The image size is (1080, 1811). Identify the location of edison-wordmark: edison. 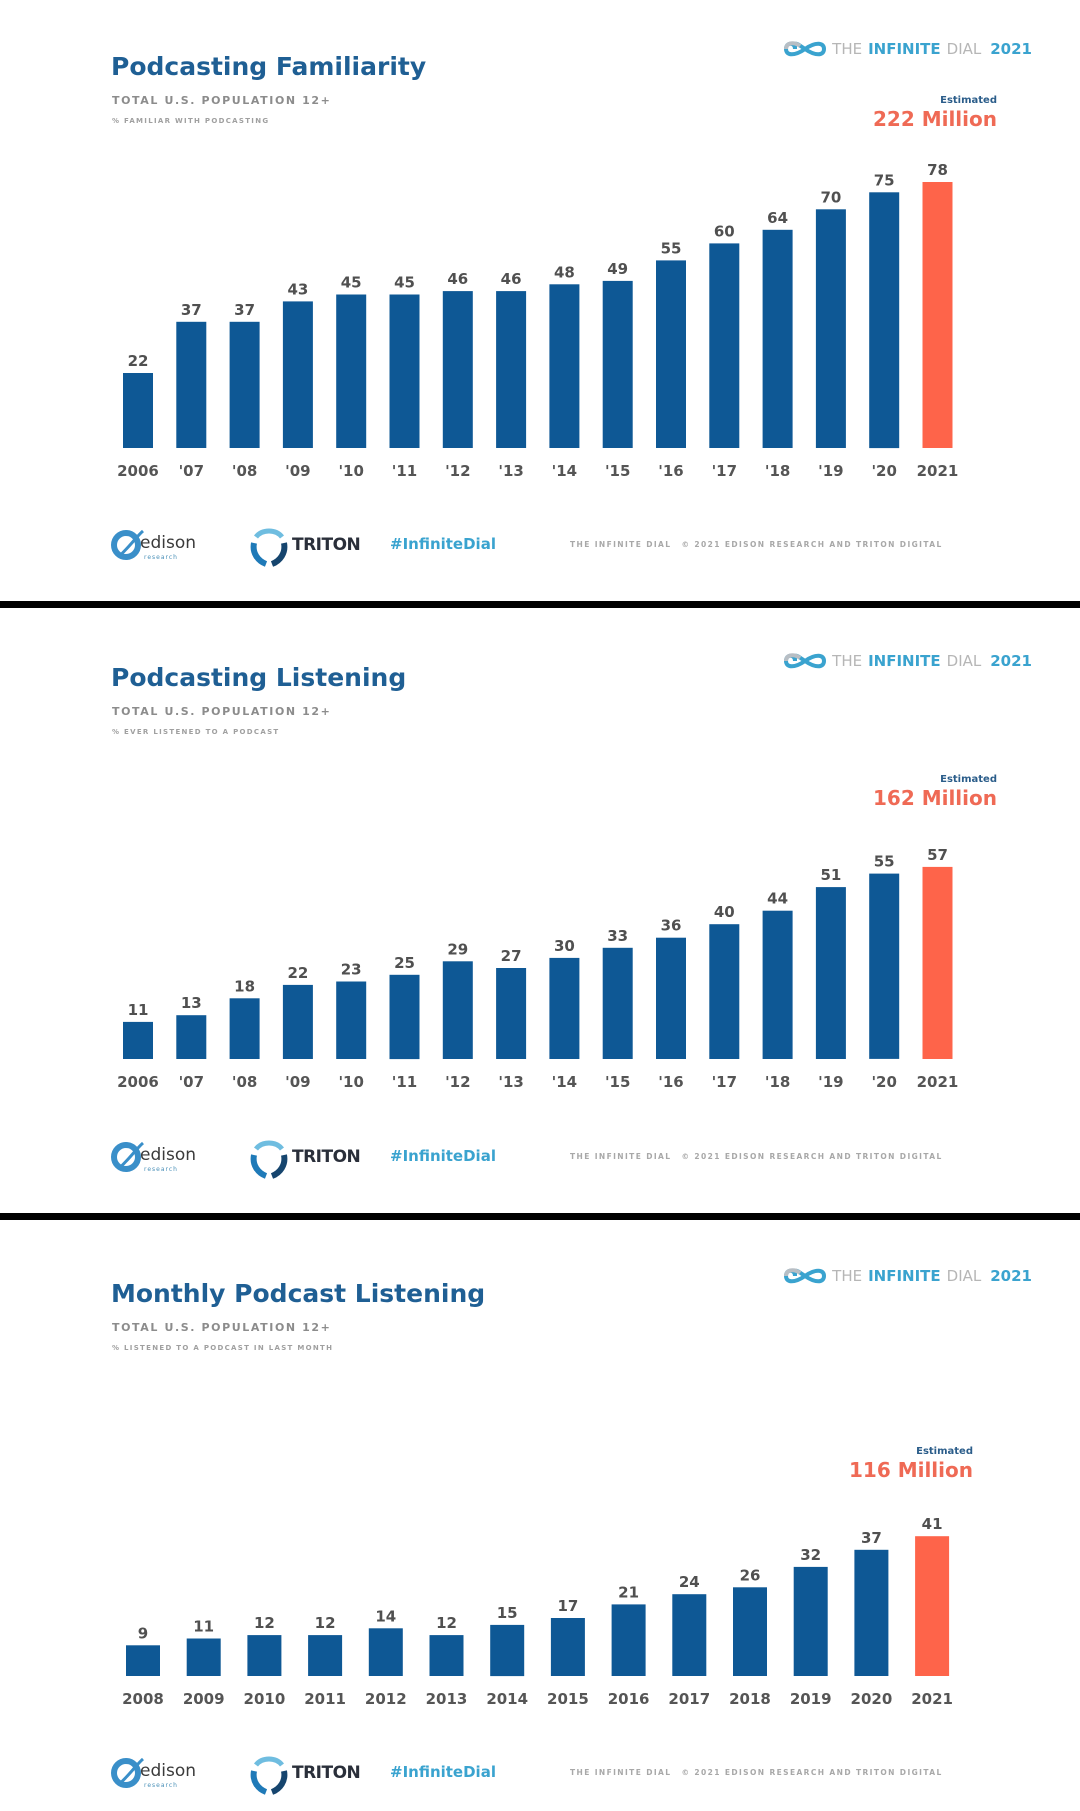
(168, 543).